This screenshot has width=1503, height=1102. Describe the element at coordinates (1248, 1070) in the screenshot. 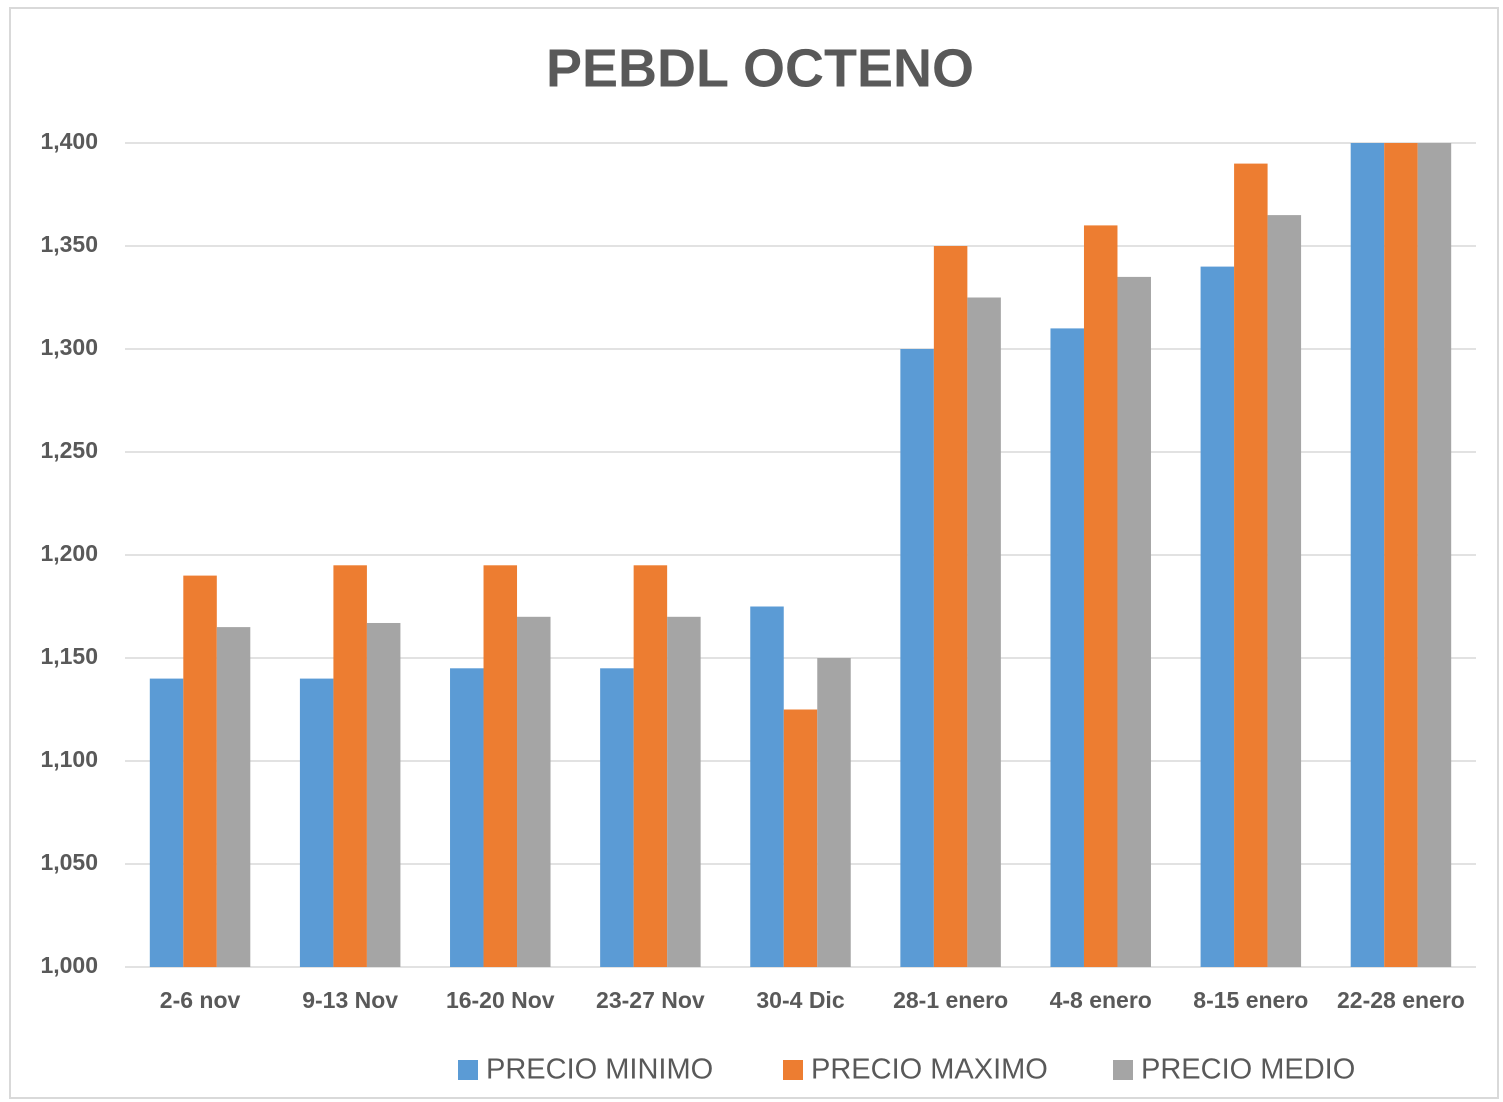

I see `legend-label: PRECIO MEDIO` at that location.